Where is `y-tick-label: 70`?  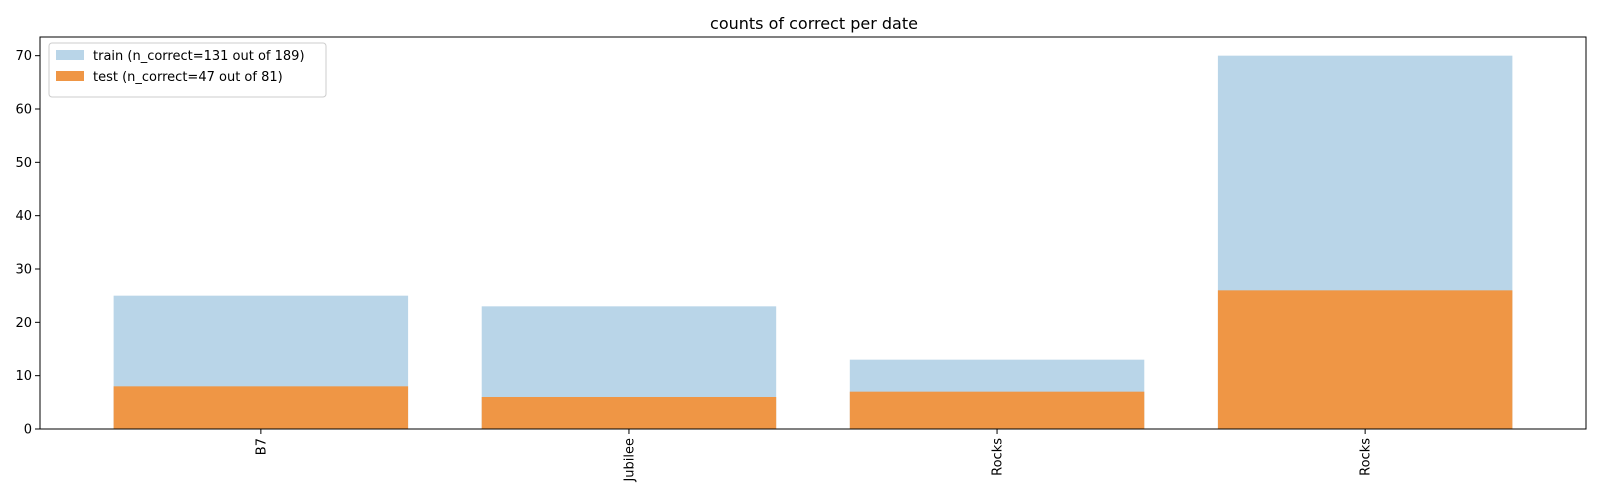
y-tick-label: 70 is located at coordinates (23, 56).